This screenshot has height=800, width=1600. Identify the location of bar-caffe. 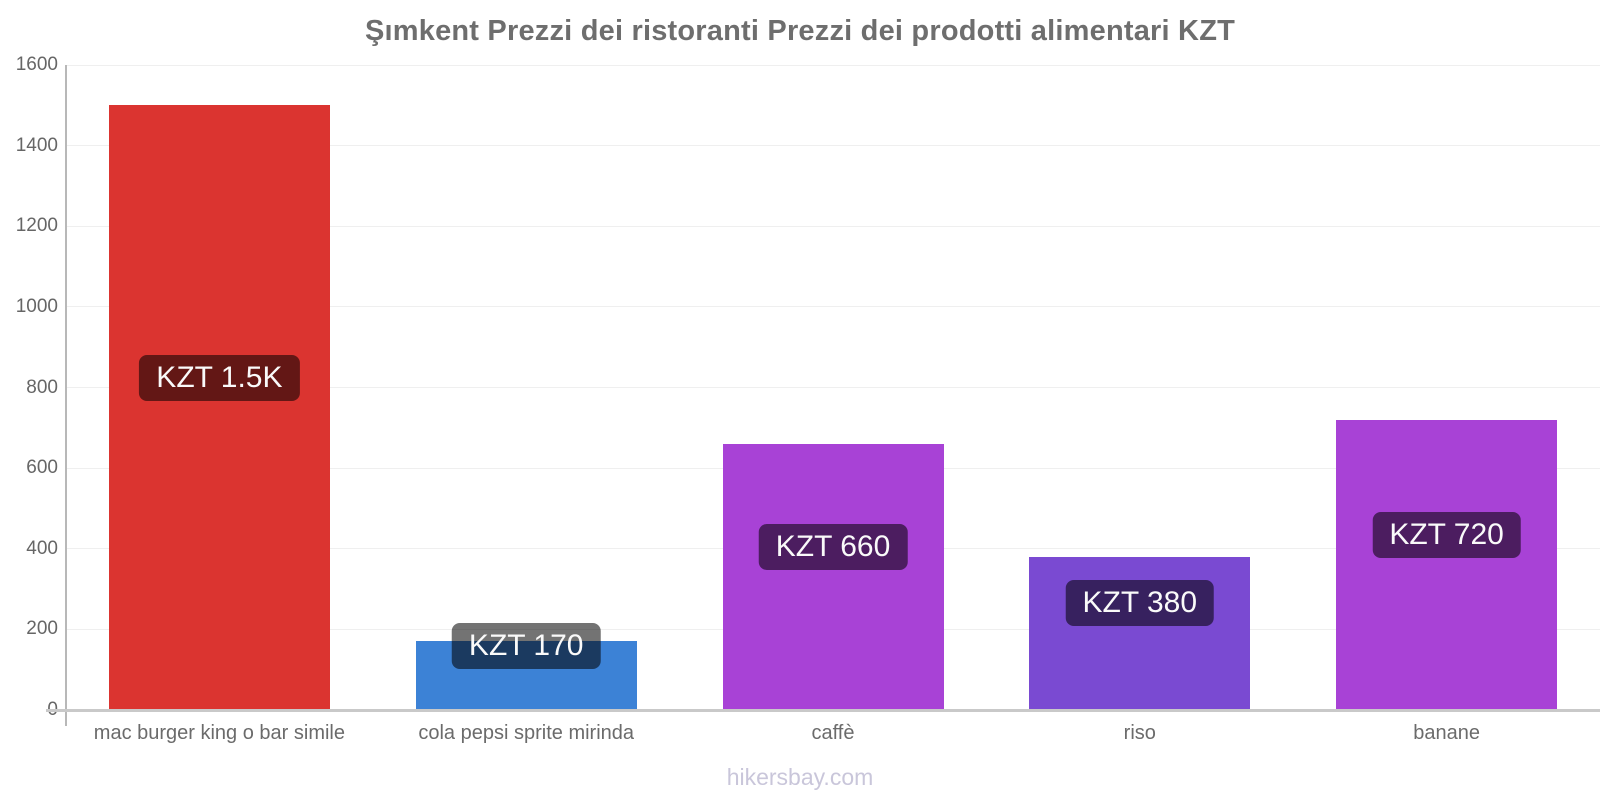
(833, 576).